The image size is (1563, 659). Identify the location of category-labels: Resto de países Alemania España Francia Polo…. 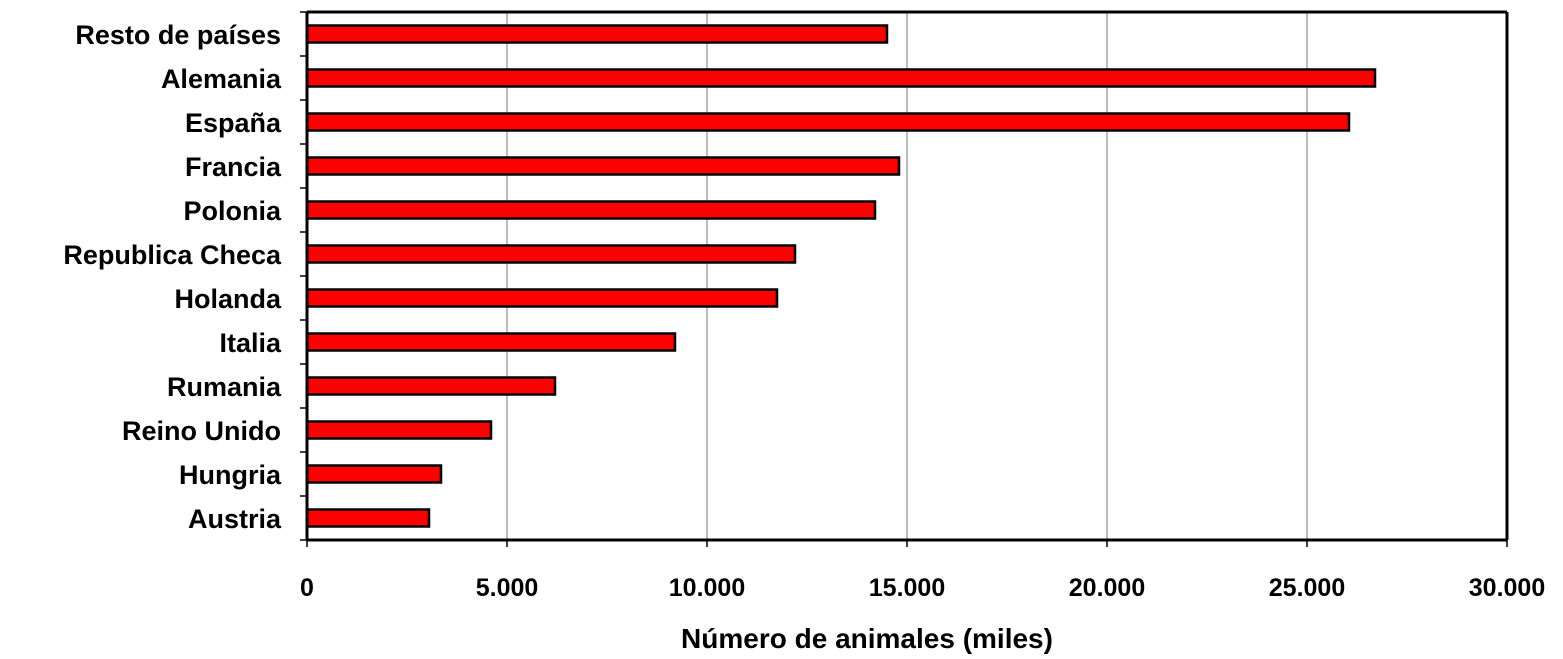
(172, 277).